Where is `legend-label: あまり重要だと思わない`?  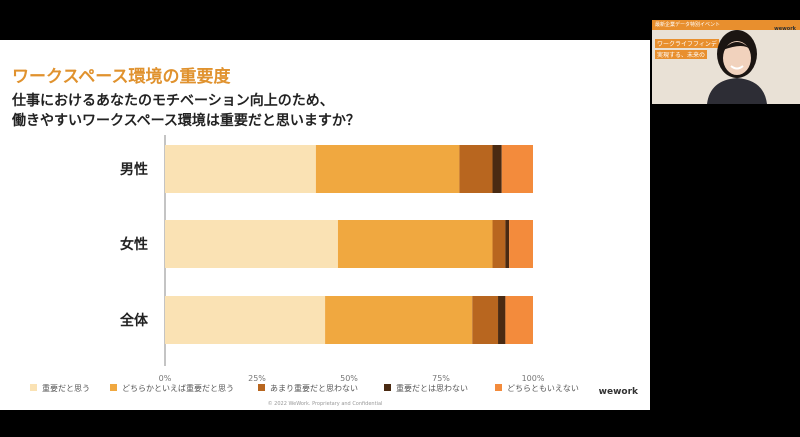
legend-label: あまり重要だと思わない is located at coordinates (314, 388).